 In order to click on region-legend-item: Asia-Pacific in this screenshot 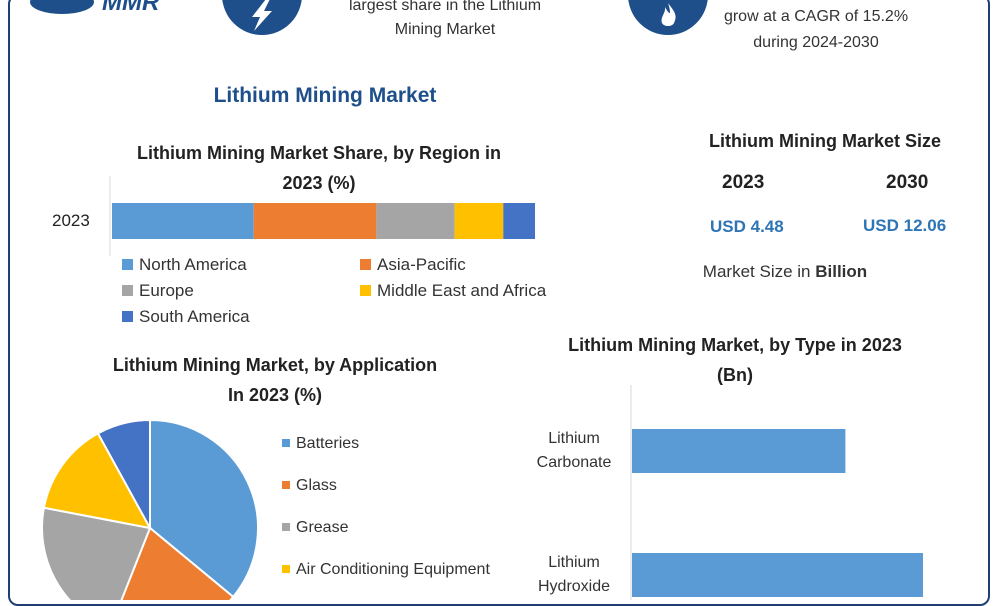, I will do `click(413, 265)`.